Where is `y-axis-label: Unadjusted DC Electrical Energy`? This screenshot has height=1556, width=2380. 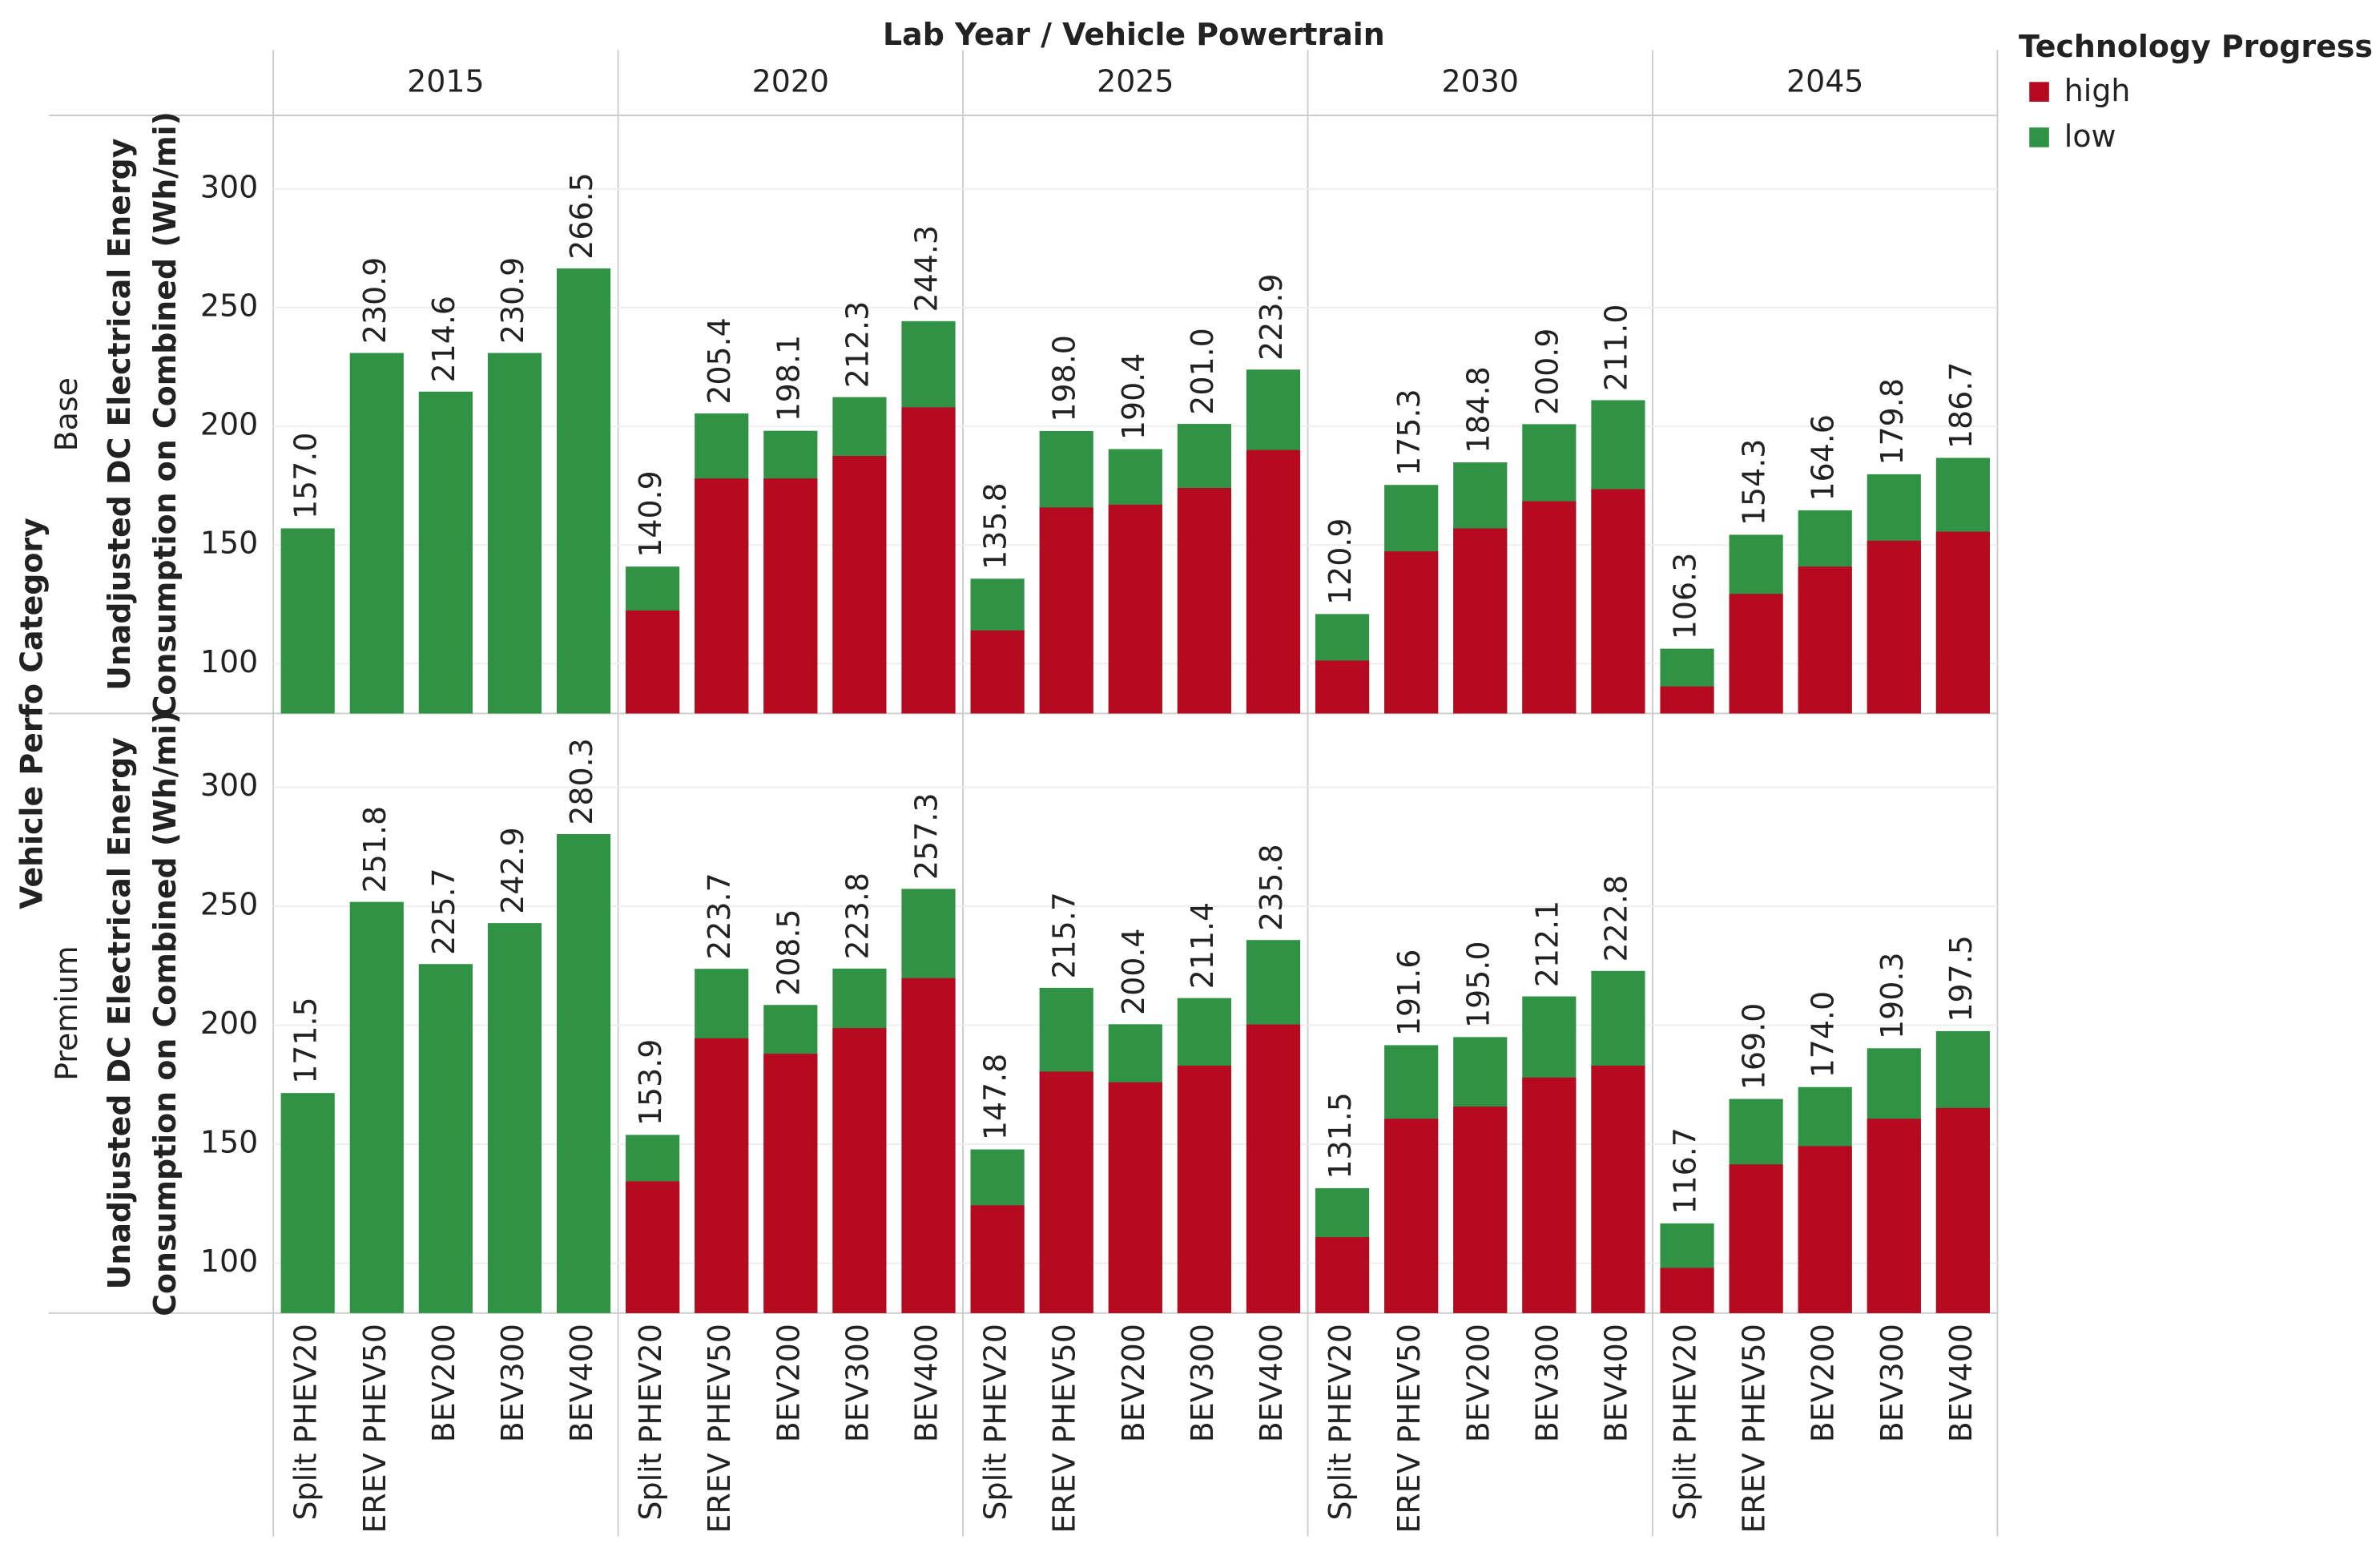 y-axis-label: Unadjusted DC Electrical Energy is located at coordinates (119, 415).